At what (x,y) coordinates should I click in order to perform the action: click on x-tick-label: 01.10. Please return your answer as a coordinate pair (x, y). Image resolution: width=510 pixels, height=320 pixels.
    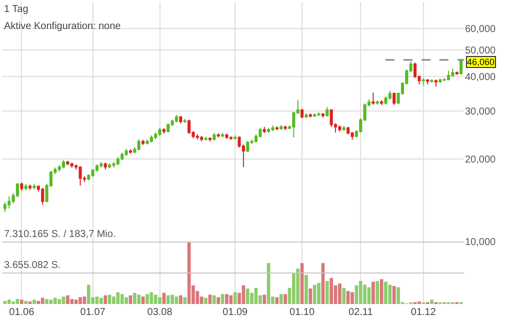
    Looking at the image, I should click on (302, 312).